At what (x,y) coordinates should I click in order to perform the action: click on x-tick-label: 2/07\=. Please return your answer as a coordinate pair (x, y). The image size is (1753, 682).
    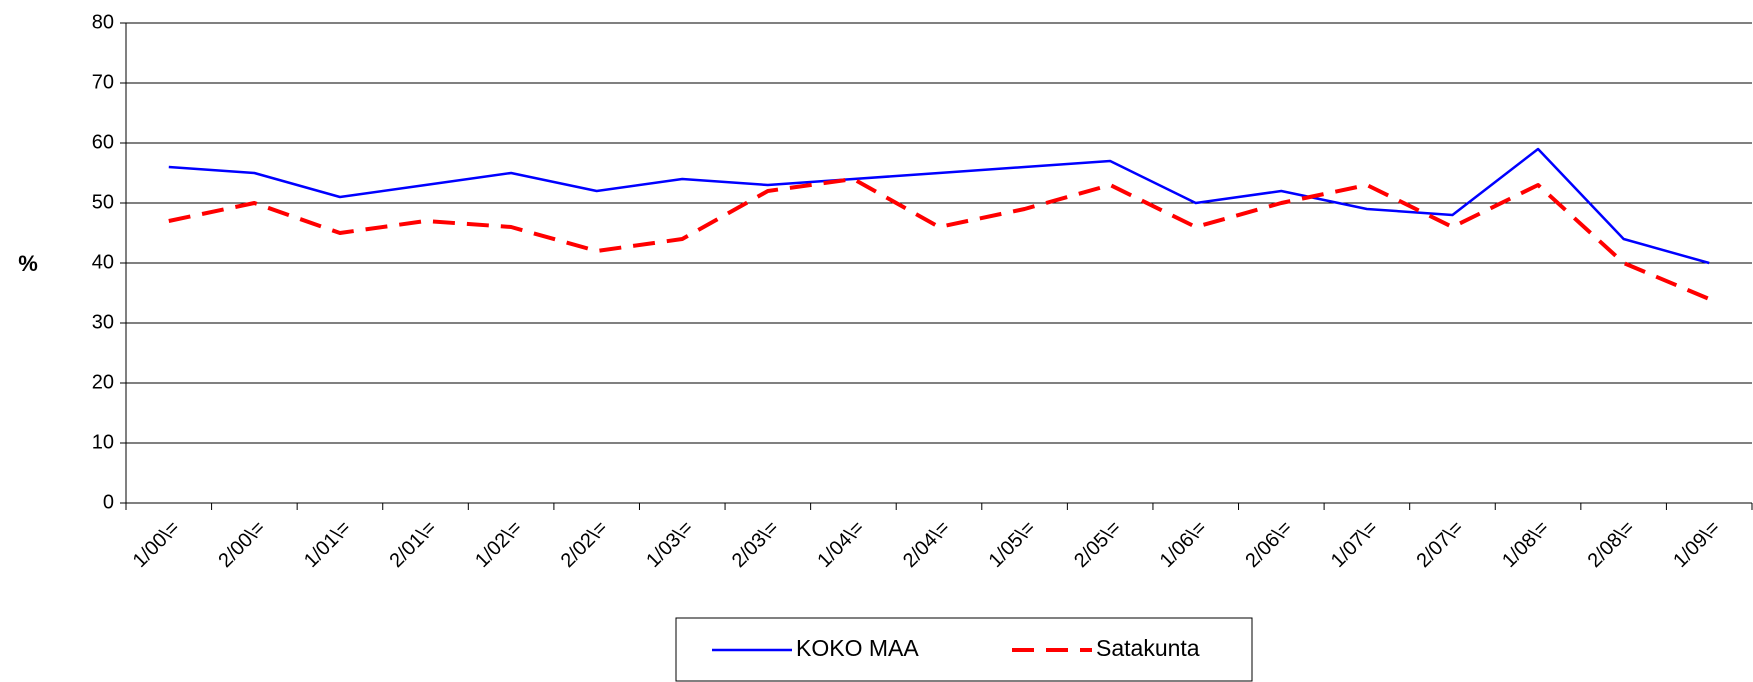
    Looking at the image, I should click on (1439, 544).